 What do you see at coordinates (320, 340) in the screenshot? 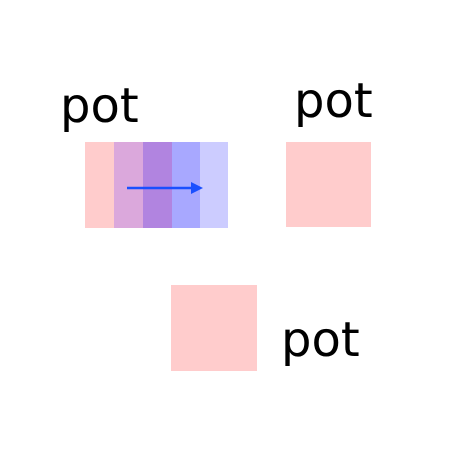
I see `label-pot-bottom: pot` at bounding box center [320, 340].